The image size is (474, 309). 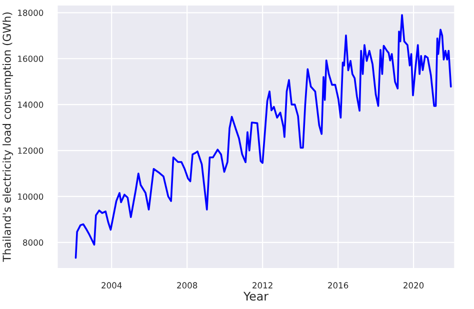 What do you see at coordinates (187, 285) in the screenshot?
I see `x-tick-label: 2008` at bounding box center [187, 285].